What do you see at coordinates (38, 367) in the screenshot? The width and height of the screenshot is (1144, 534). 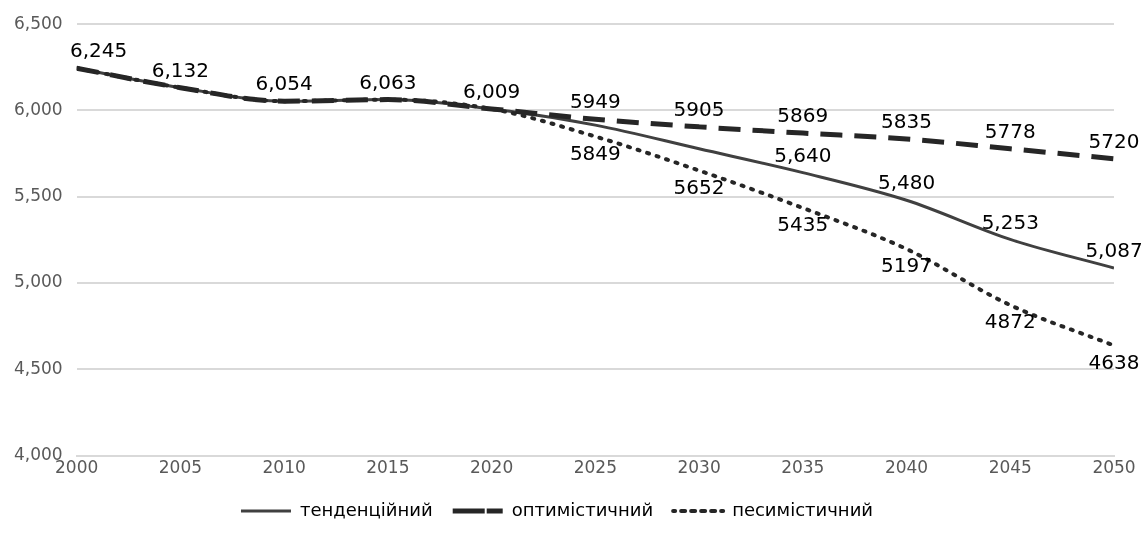 I see `y-tick-label: 4,500` at bounding box center [38, 367].